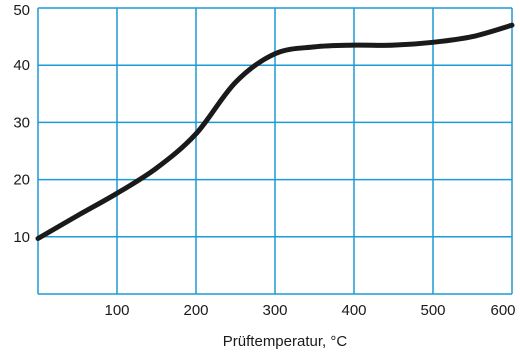 Image resolution: width=520 pixels, height=355 pixels. What do you see at coordinates (116, 310) in the screenshot?
I see `x-tick-label: 100` at bounding box center [116, 310].